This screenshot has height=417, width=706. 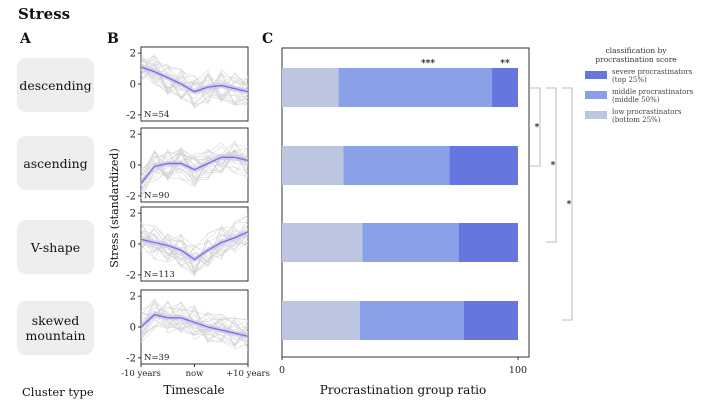 I want to click on mean-line-skewed-mountain, so click(x=194, y=325).